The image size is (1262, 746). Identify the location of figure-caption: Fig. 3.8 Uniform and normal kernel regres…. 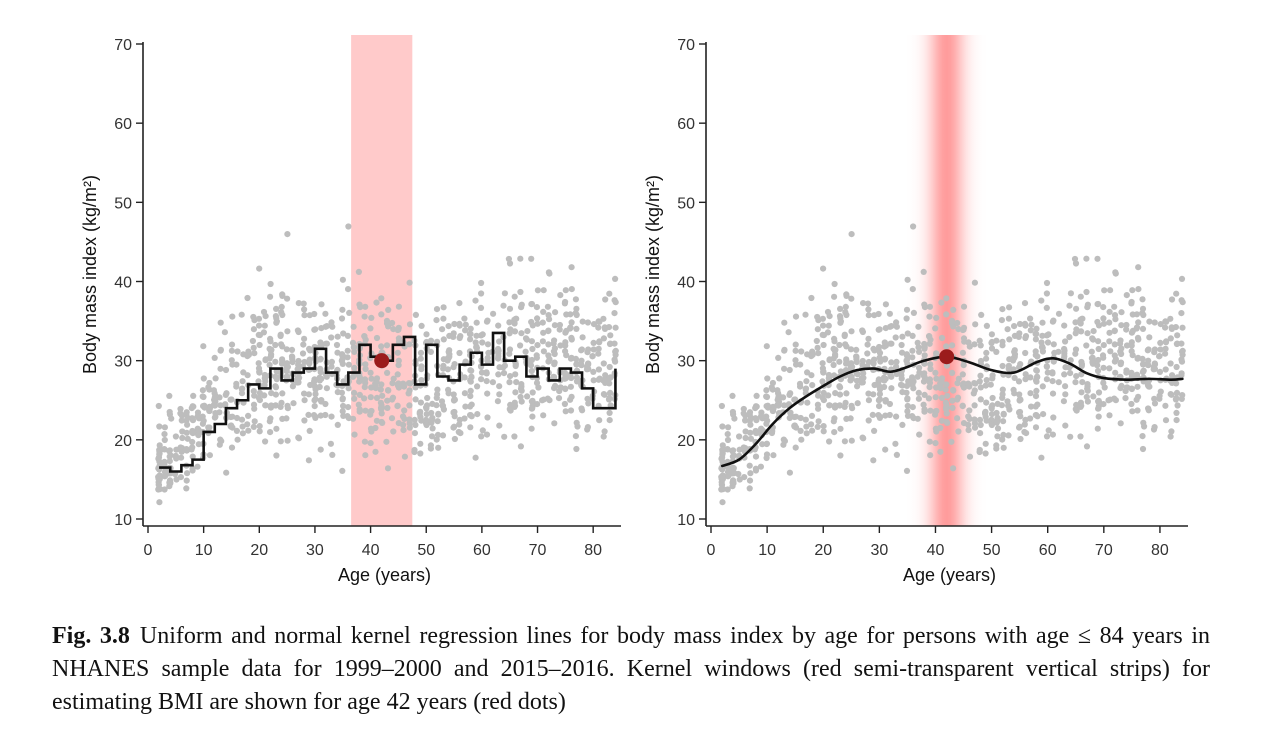
(631, 669).